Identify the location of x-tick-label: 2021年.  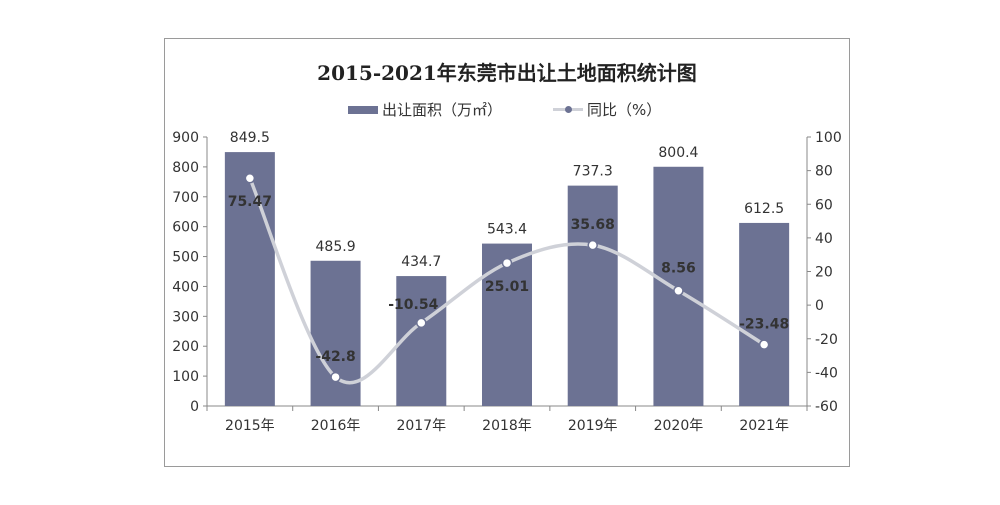
(764, 426).